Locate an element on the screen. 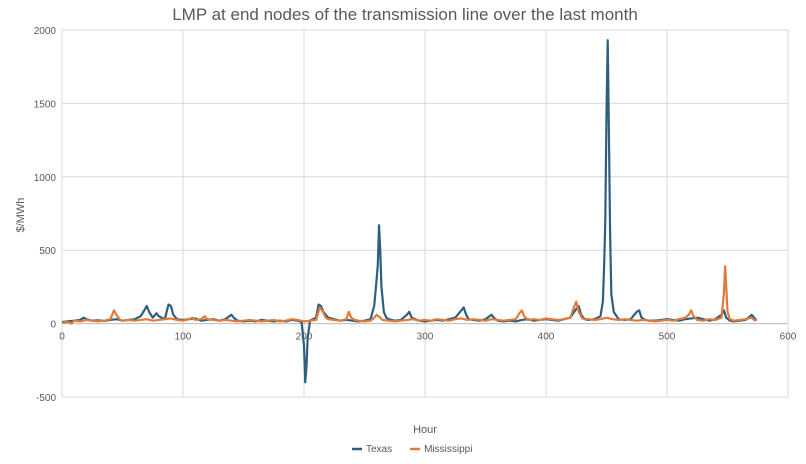  y-tick-label: 2000 is located at coordinates (45, 31).